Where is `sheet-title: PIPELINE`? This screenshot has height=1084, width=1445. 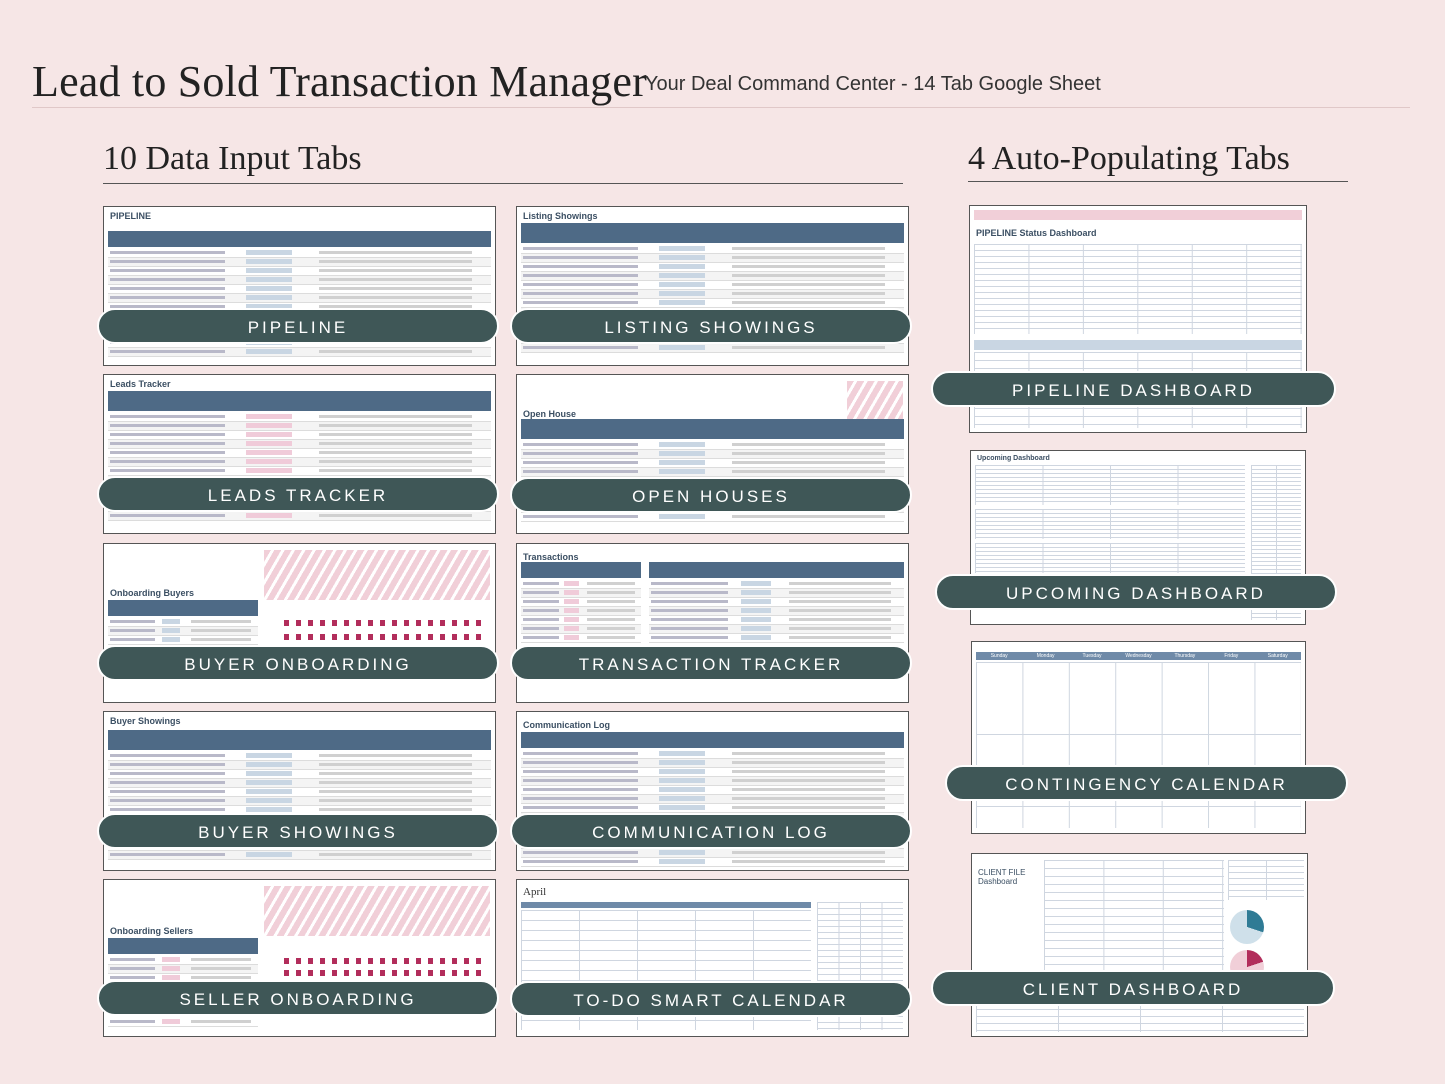 sheet-title: PIPELINE is located at coordinates (131, 216).